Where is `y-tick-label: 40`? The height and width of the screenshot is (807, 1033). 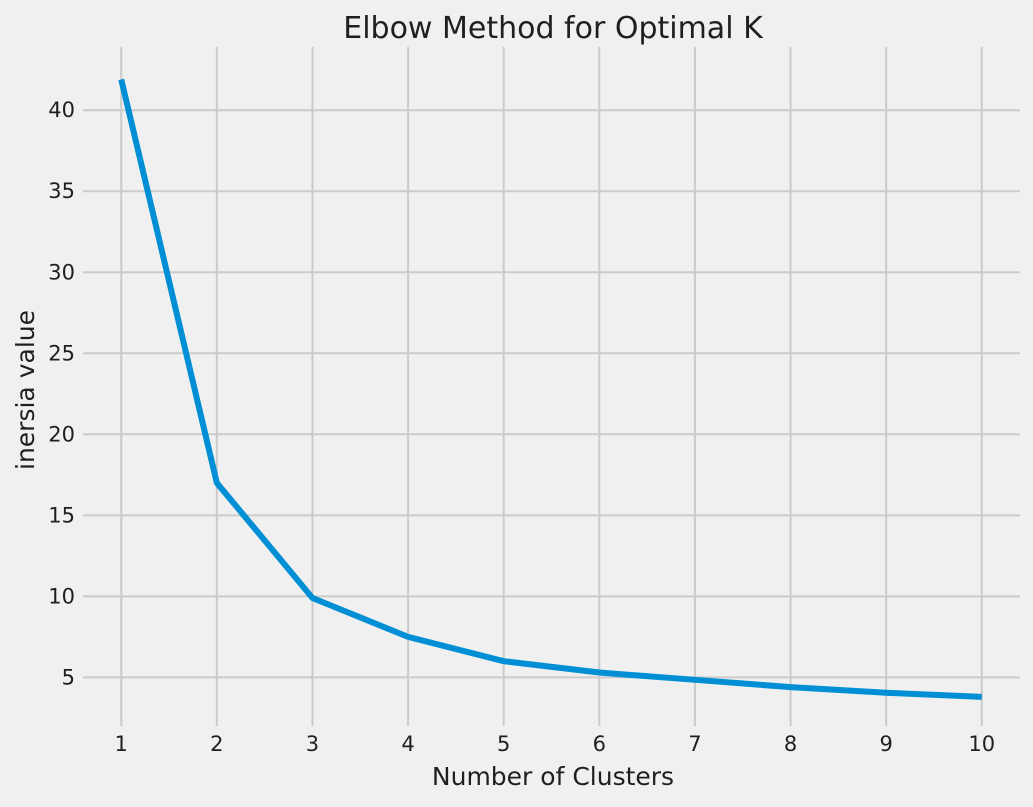 y-tick-label: 40 is located at coordinates (61, 110).